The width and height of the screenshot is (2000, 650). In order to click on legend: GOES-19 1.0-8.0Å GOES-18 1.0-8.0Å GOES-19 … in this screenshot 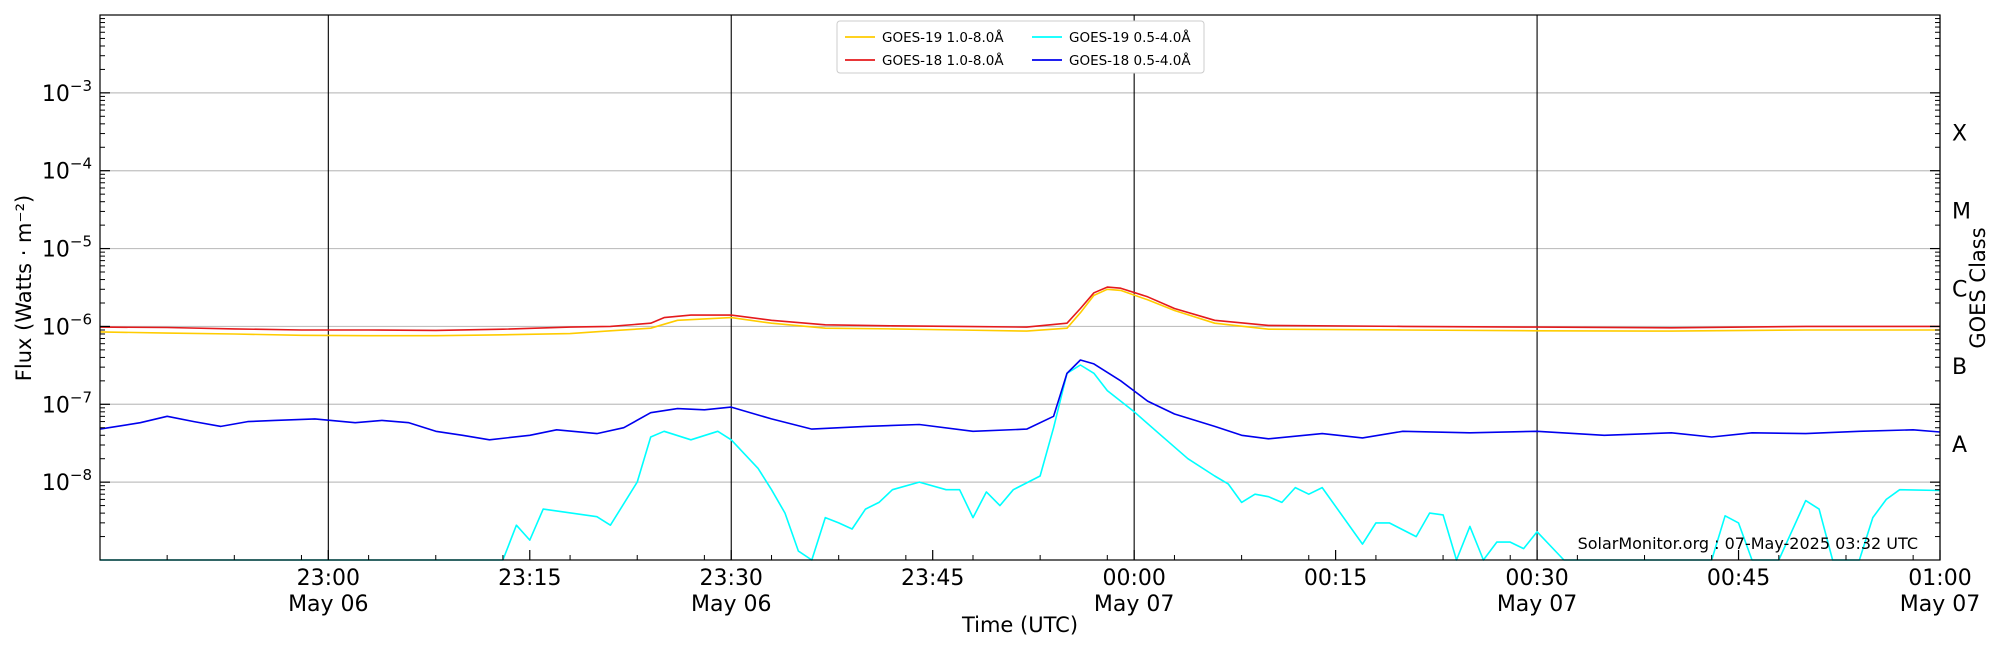, I will do `click(1020, 47)`.